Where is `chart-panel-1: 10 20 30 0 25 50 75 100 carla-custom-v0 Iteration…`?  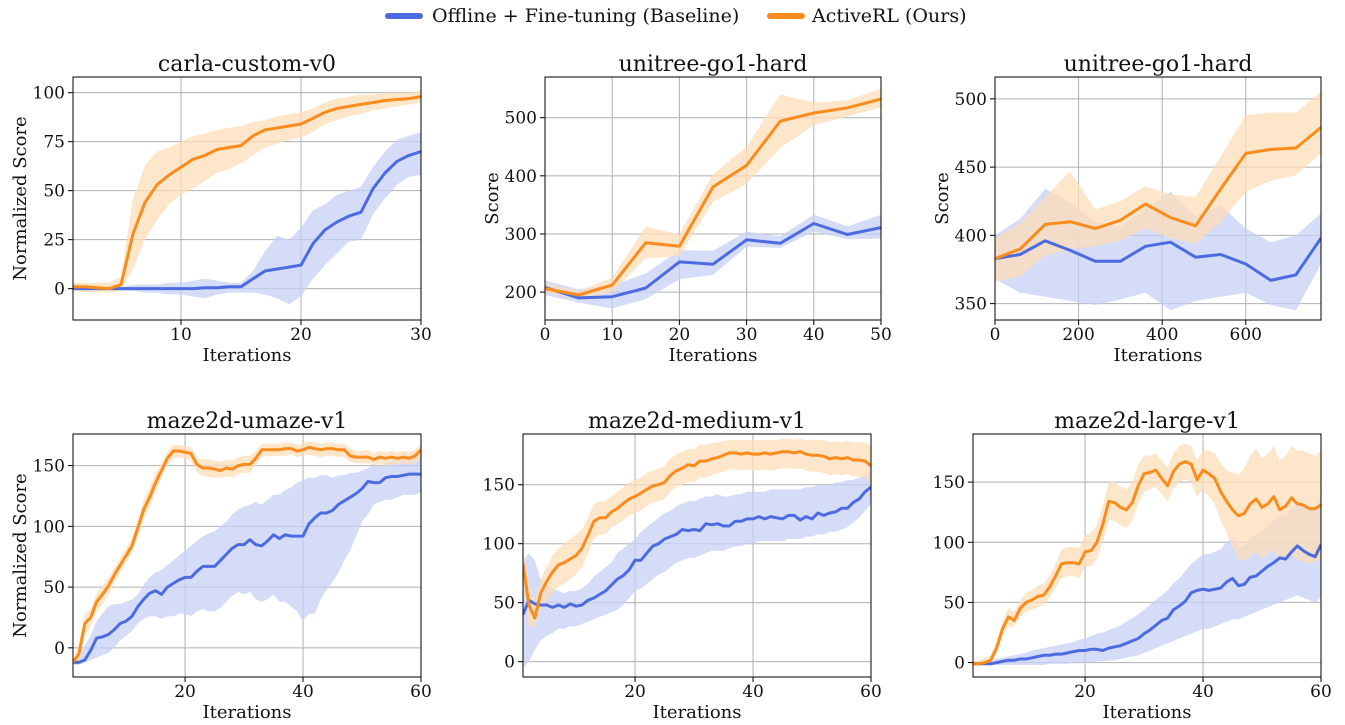 chart-panel-1: 10 20 30 0 25 50 75 100 carla-custom-v0 Iteration… is located at coordinates (221, 209).